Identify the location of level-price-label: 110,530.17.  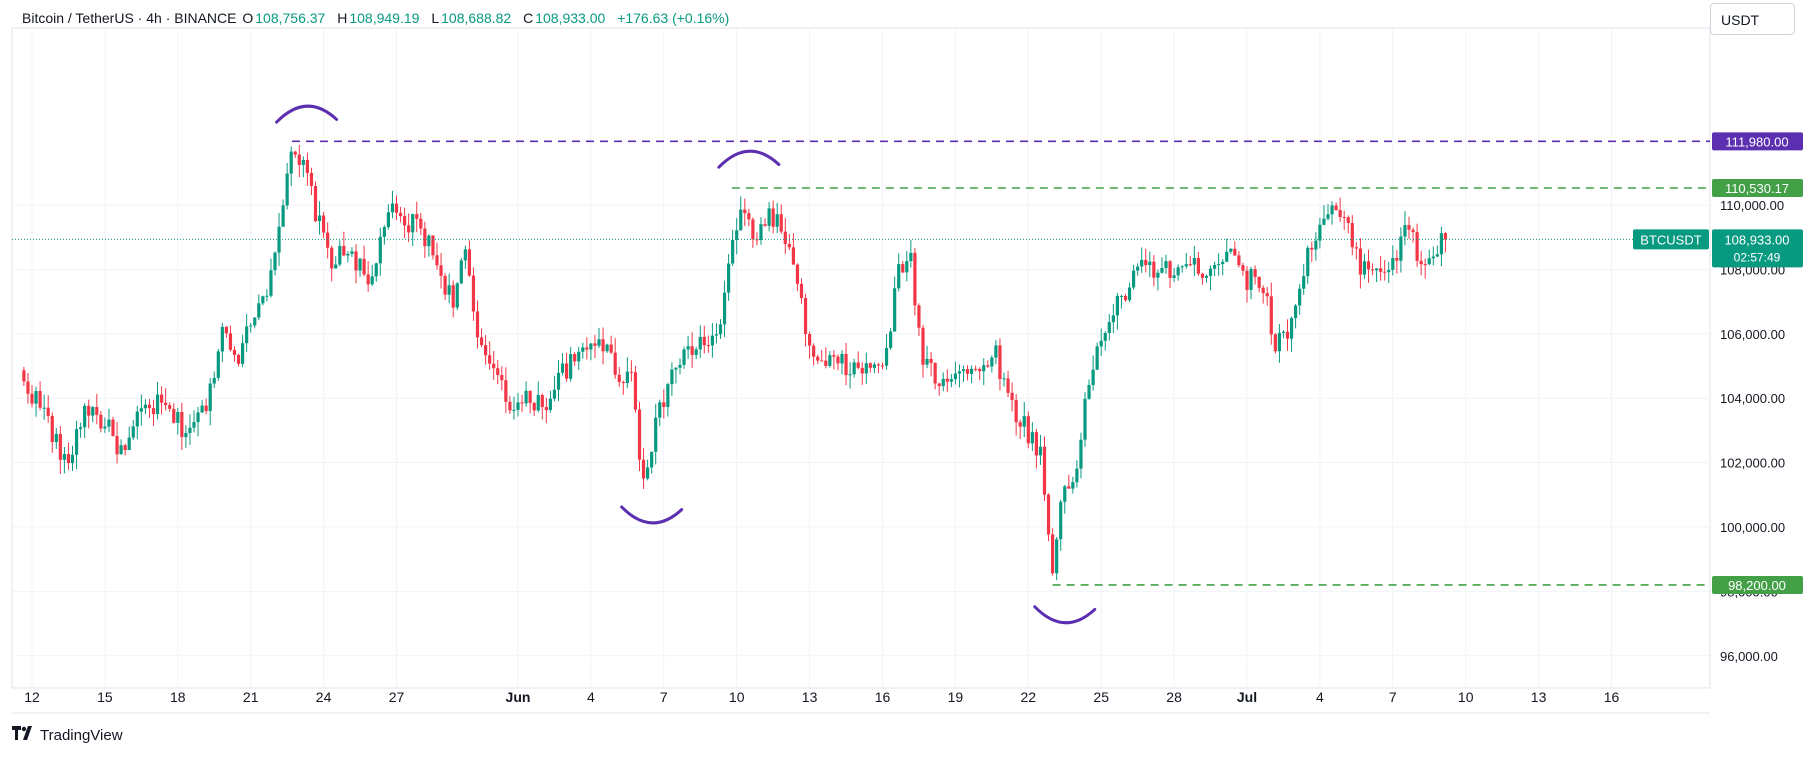
(1757, 188).